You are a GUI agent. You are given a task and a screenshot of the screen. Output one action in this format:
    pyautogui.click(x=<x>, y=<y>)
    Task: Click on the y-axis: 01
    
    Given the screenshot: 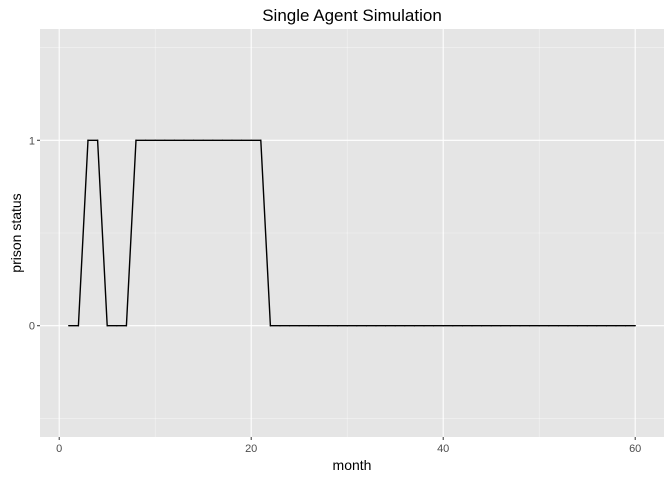 What is the action you would take?
    pyautogui.click(x=34, y=234)
    